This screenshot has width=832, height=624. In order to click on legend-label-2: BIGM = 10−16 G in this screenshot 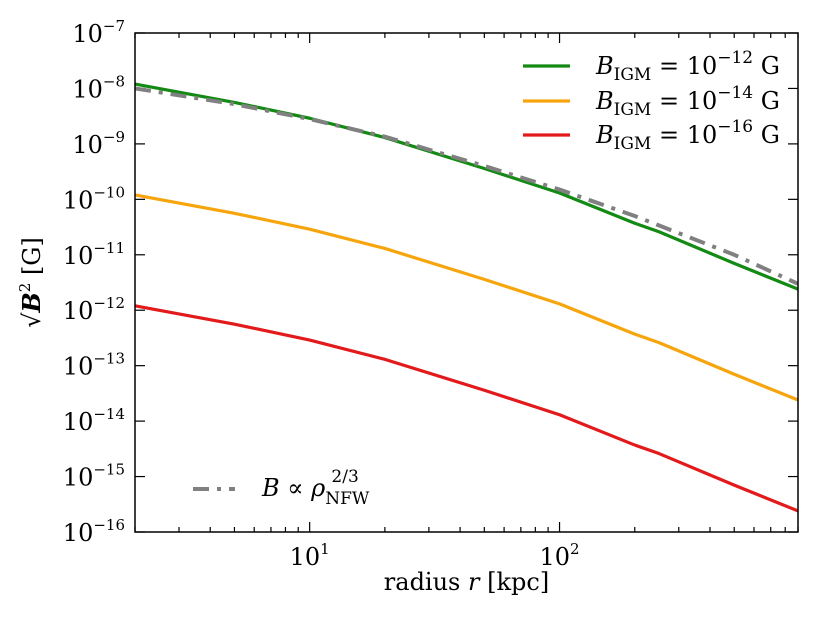, I will do `click(687, 135)`.